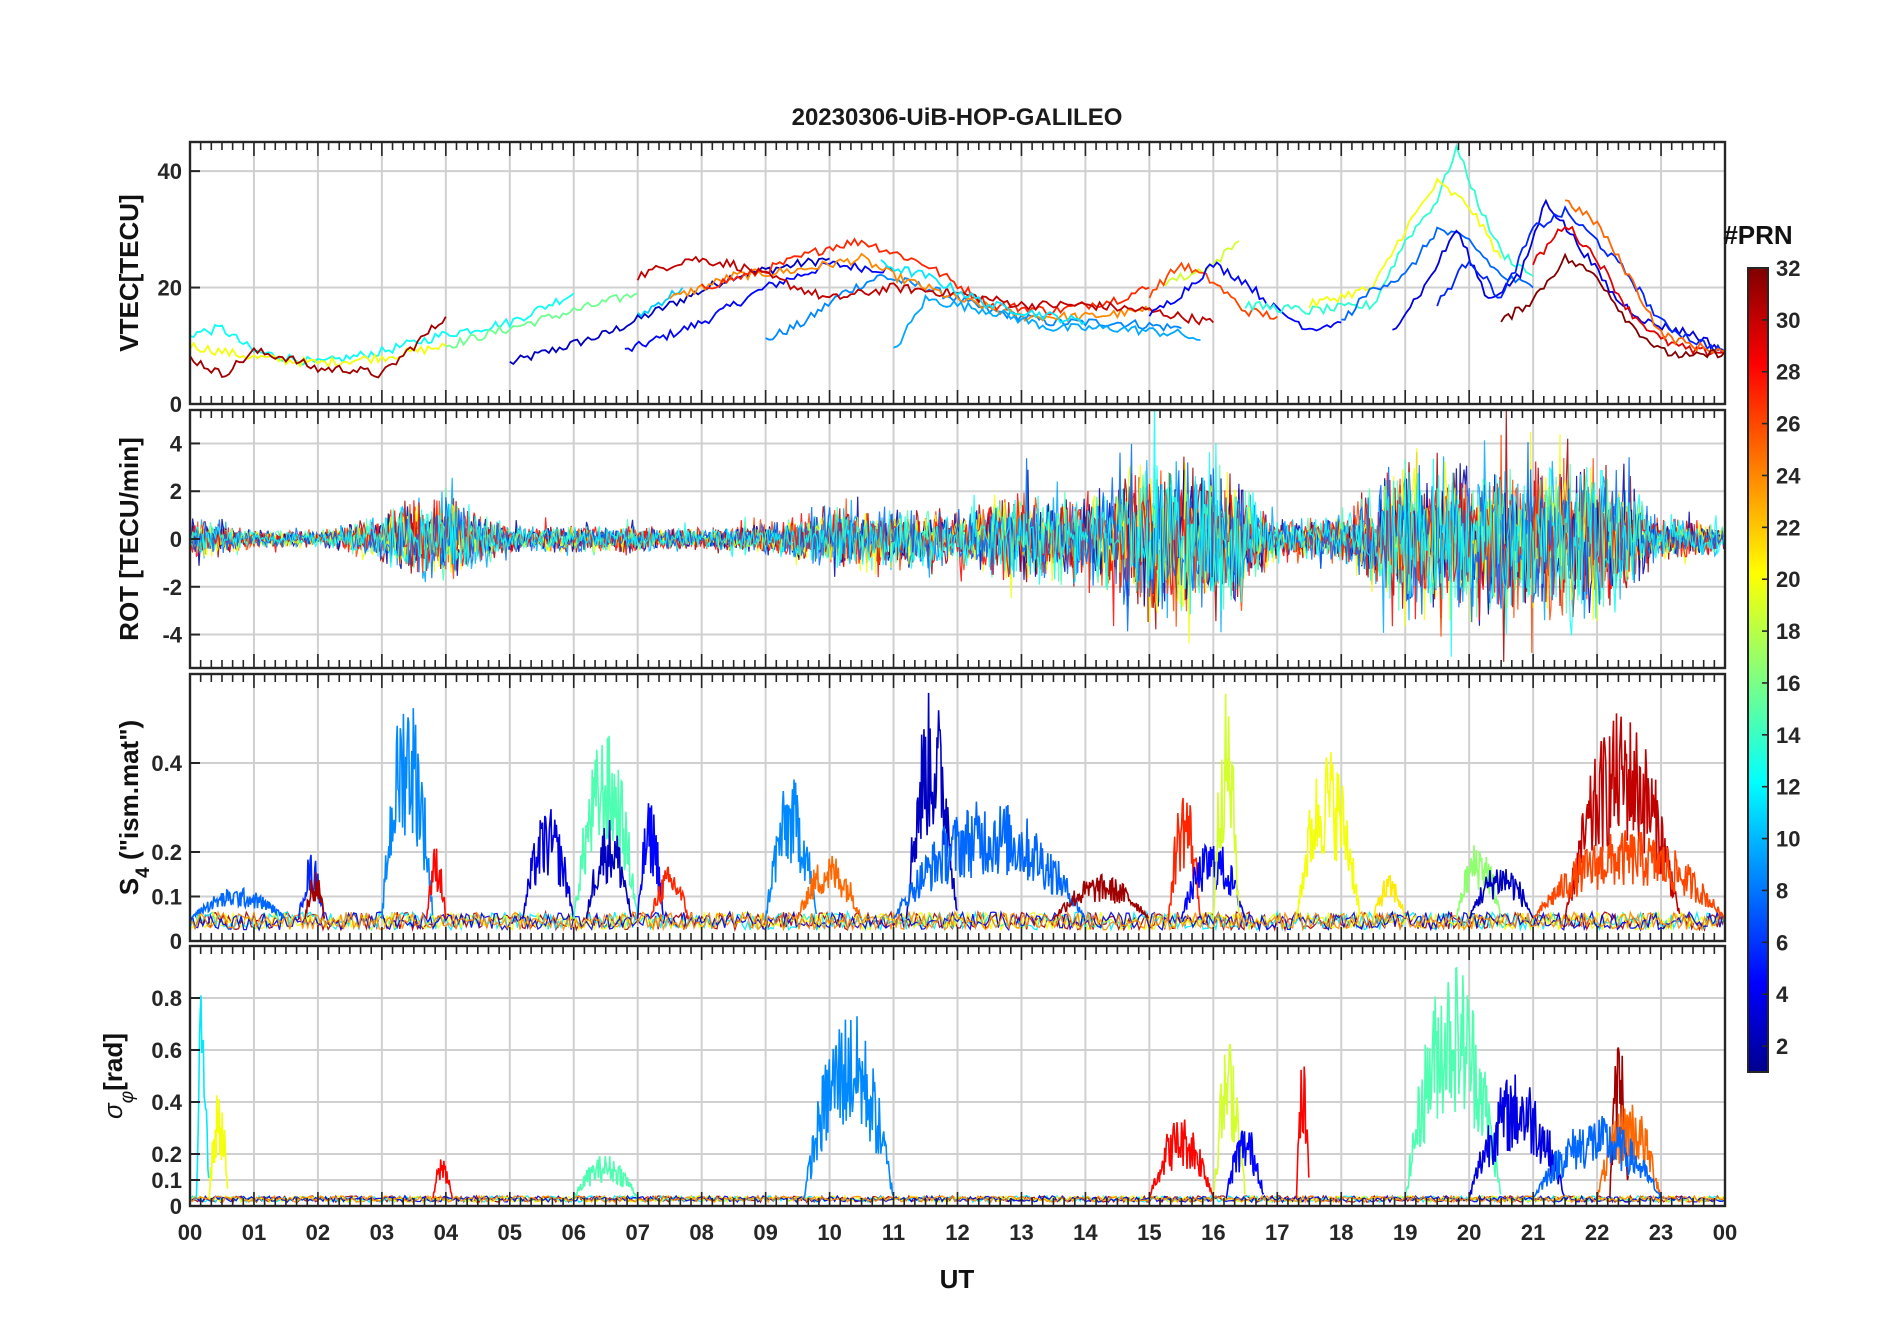 This screenshot has width=1902, height=1330. Describe the element at coordinates (436, 883) in the screenshot. I see `s4-burst-prn28` at that location.